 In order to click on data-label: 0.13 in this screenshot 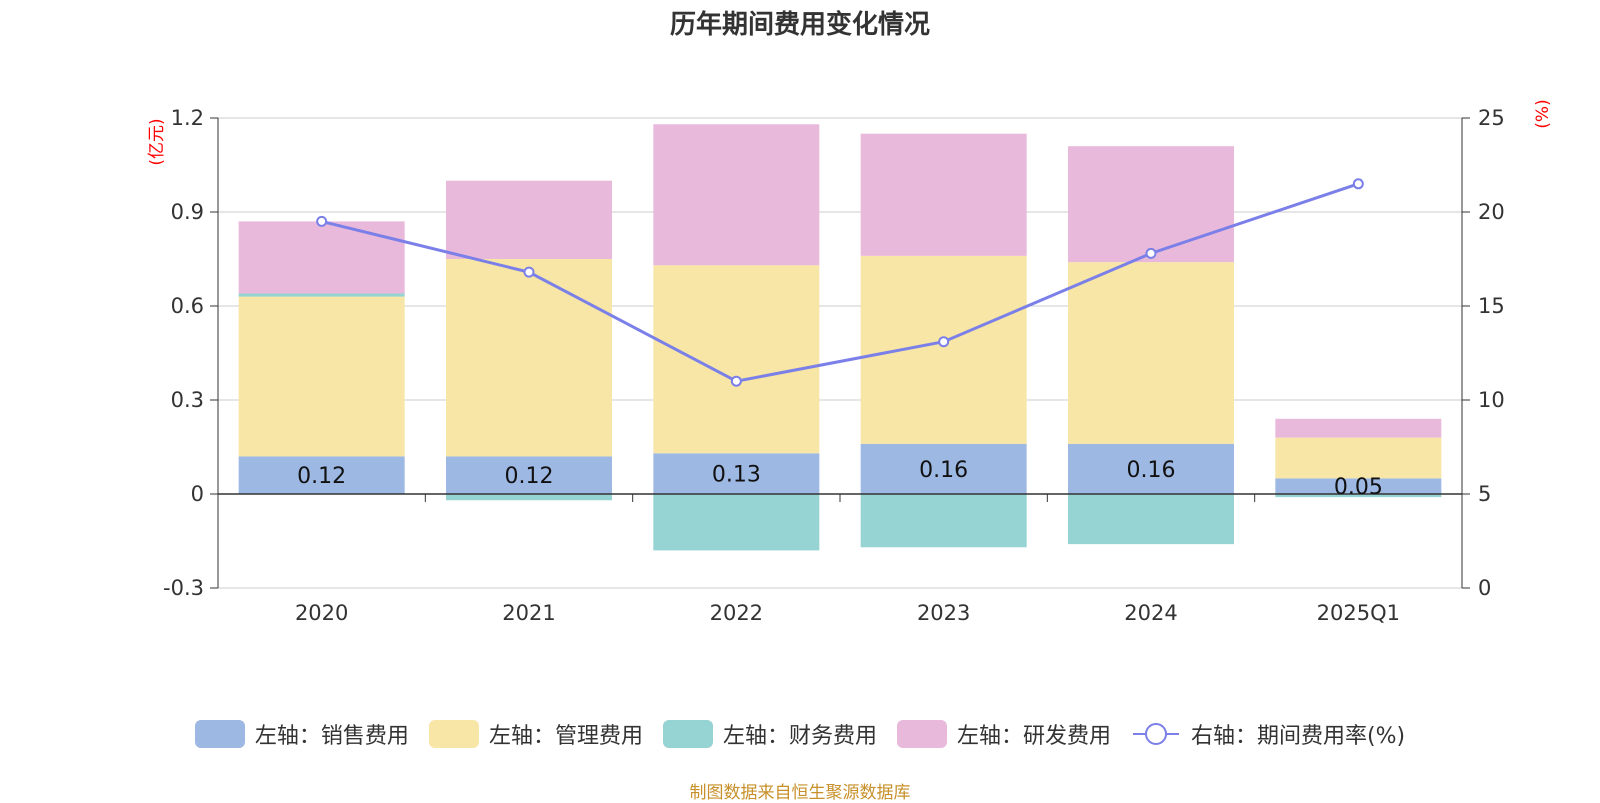, I will do `click(736, 475)`.